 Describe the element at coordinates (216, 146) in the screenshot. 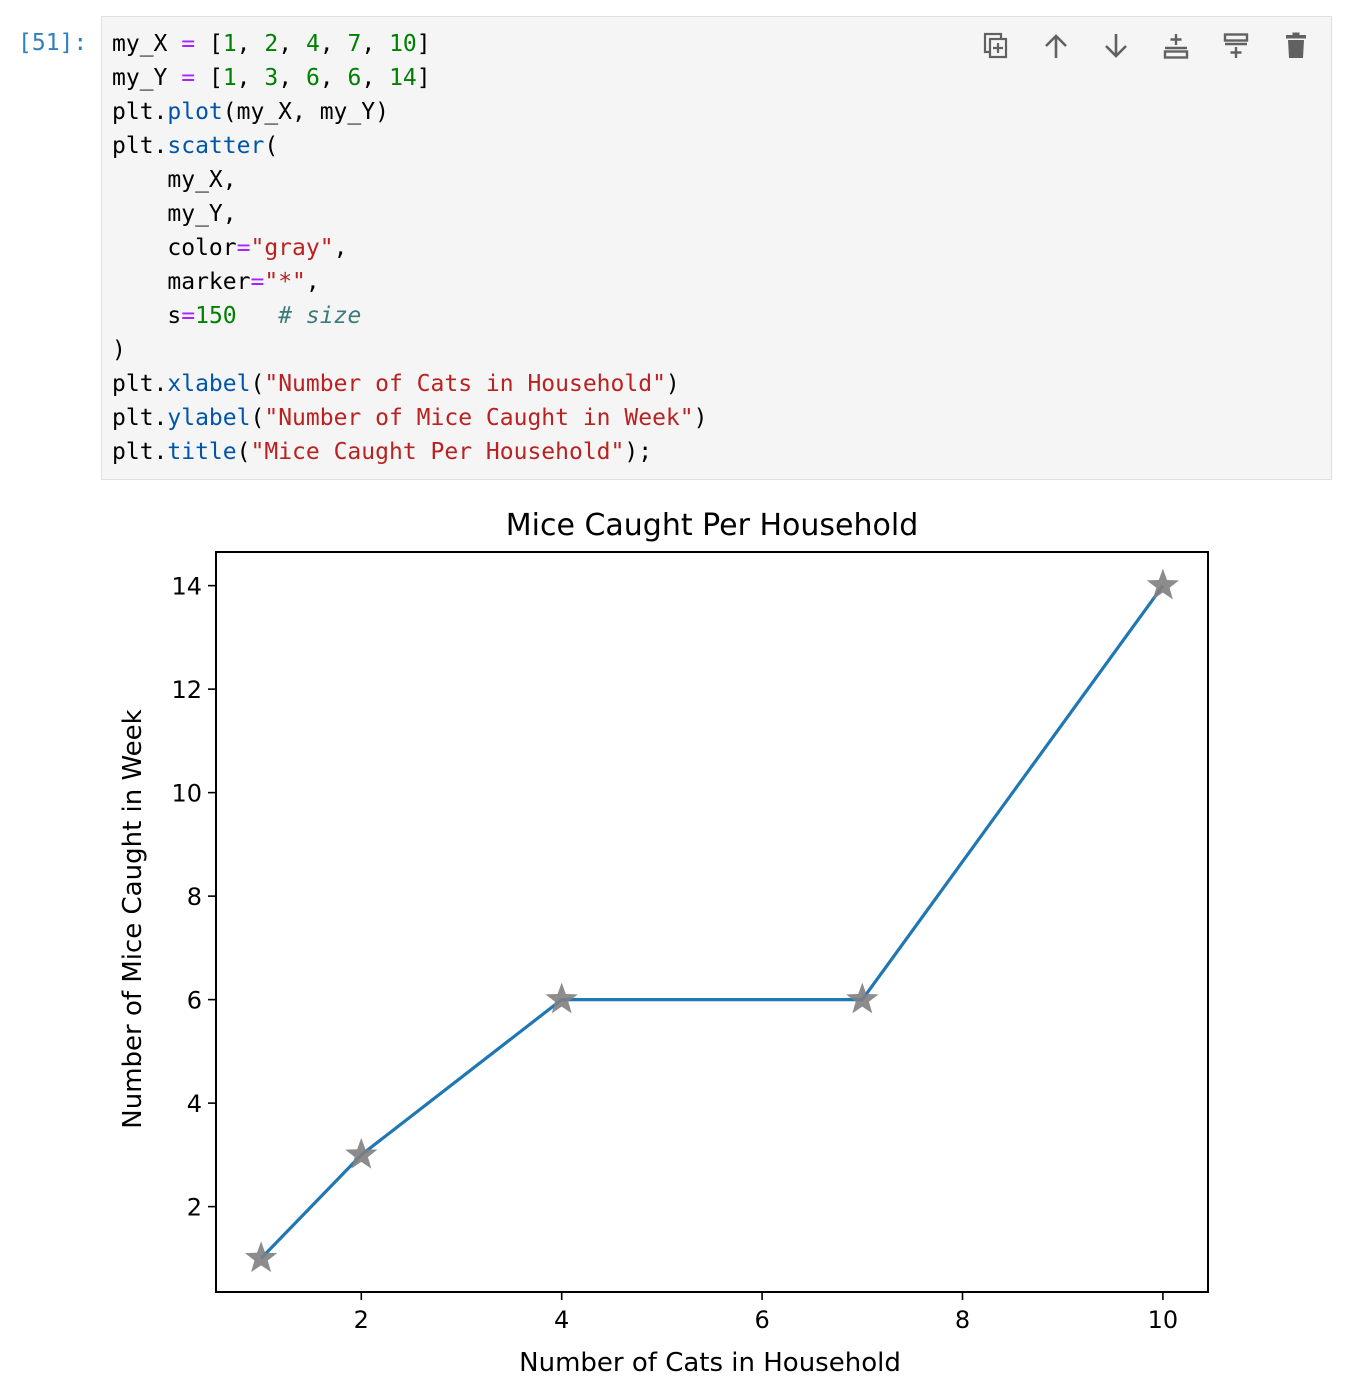

I see `code-token: scatter` at that location.